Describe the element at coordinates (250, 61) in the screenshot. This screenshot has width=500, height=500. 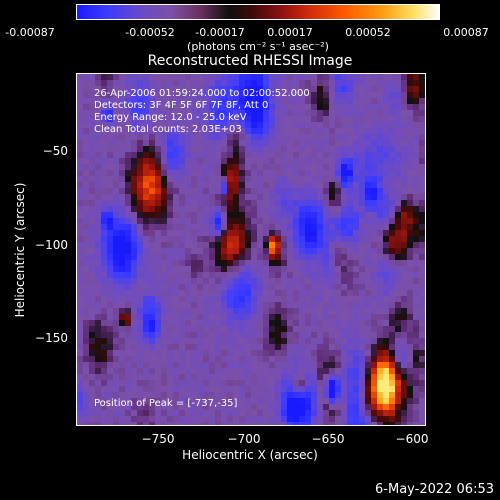
I see `image-title: Reconstructed RHESSI Image` at that location.